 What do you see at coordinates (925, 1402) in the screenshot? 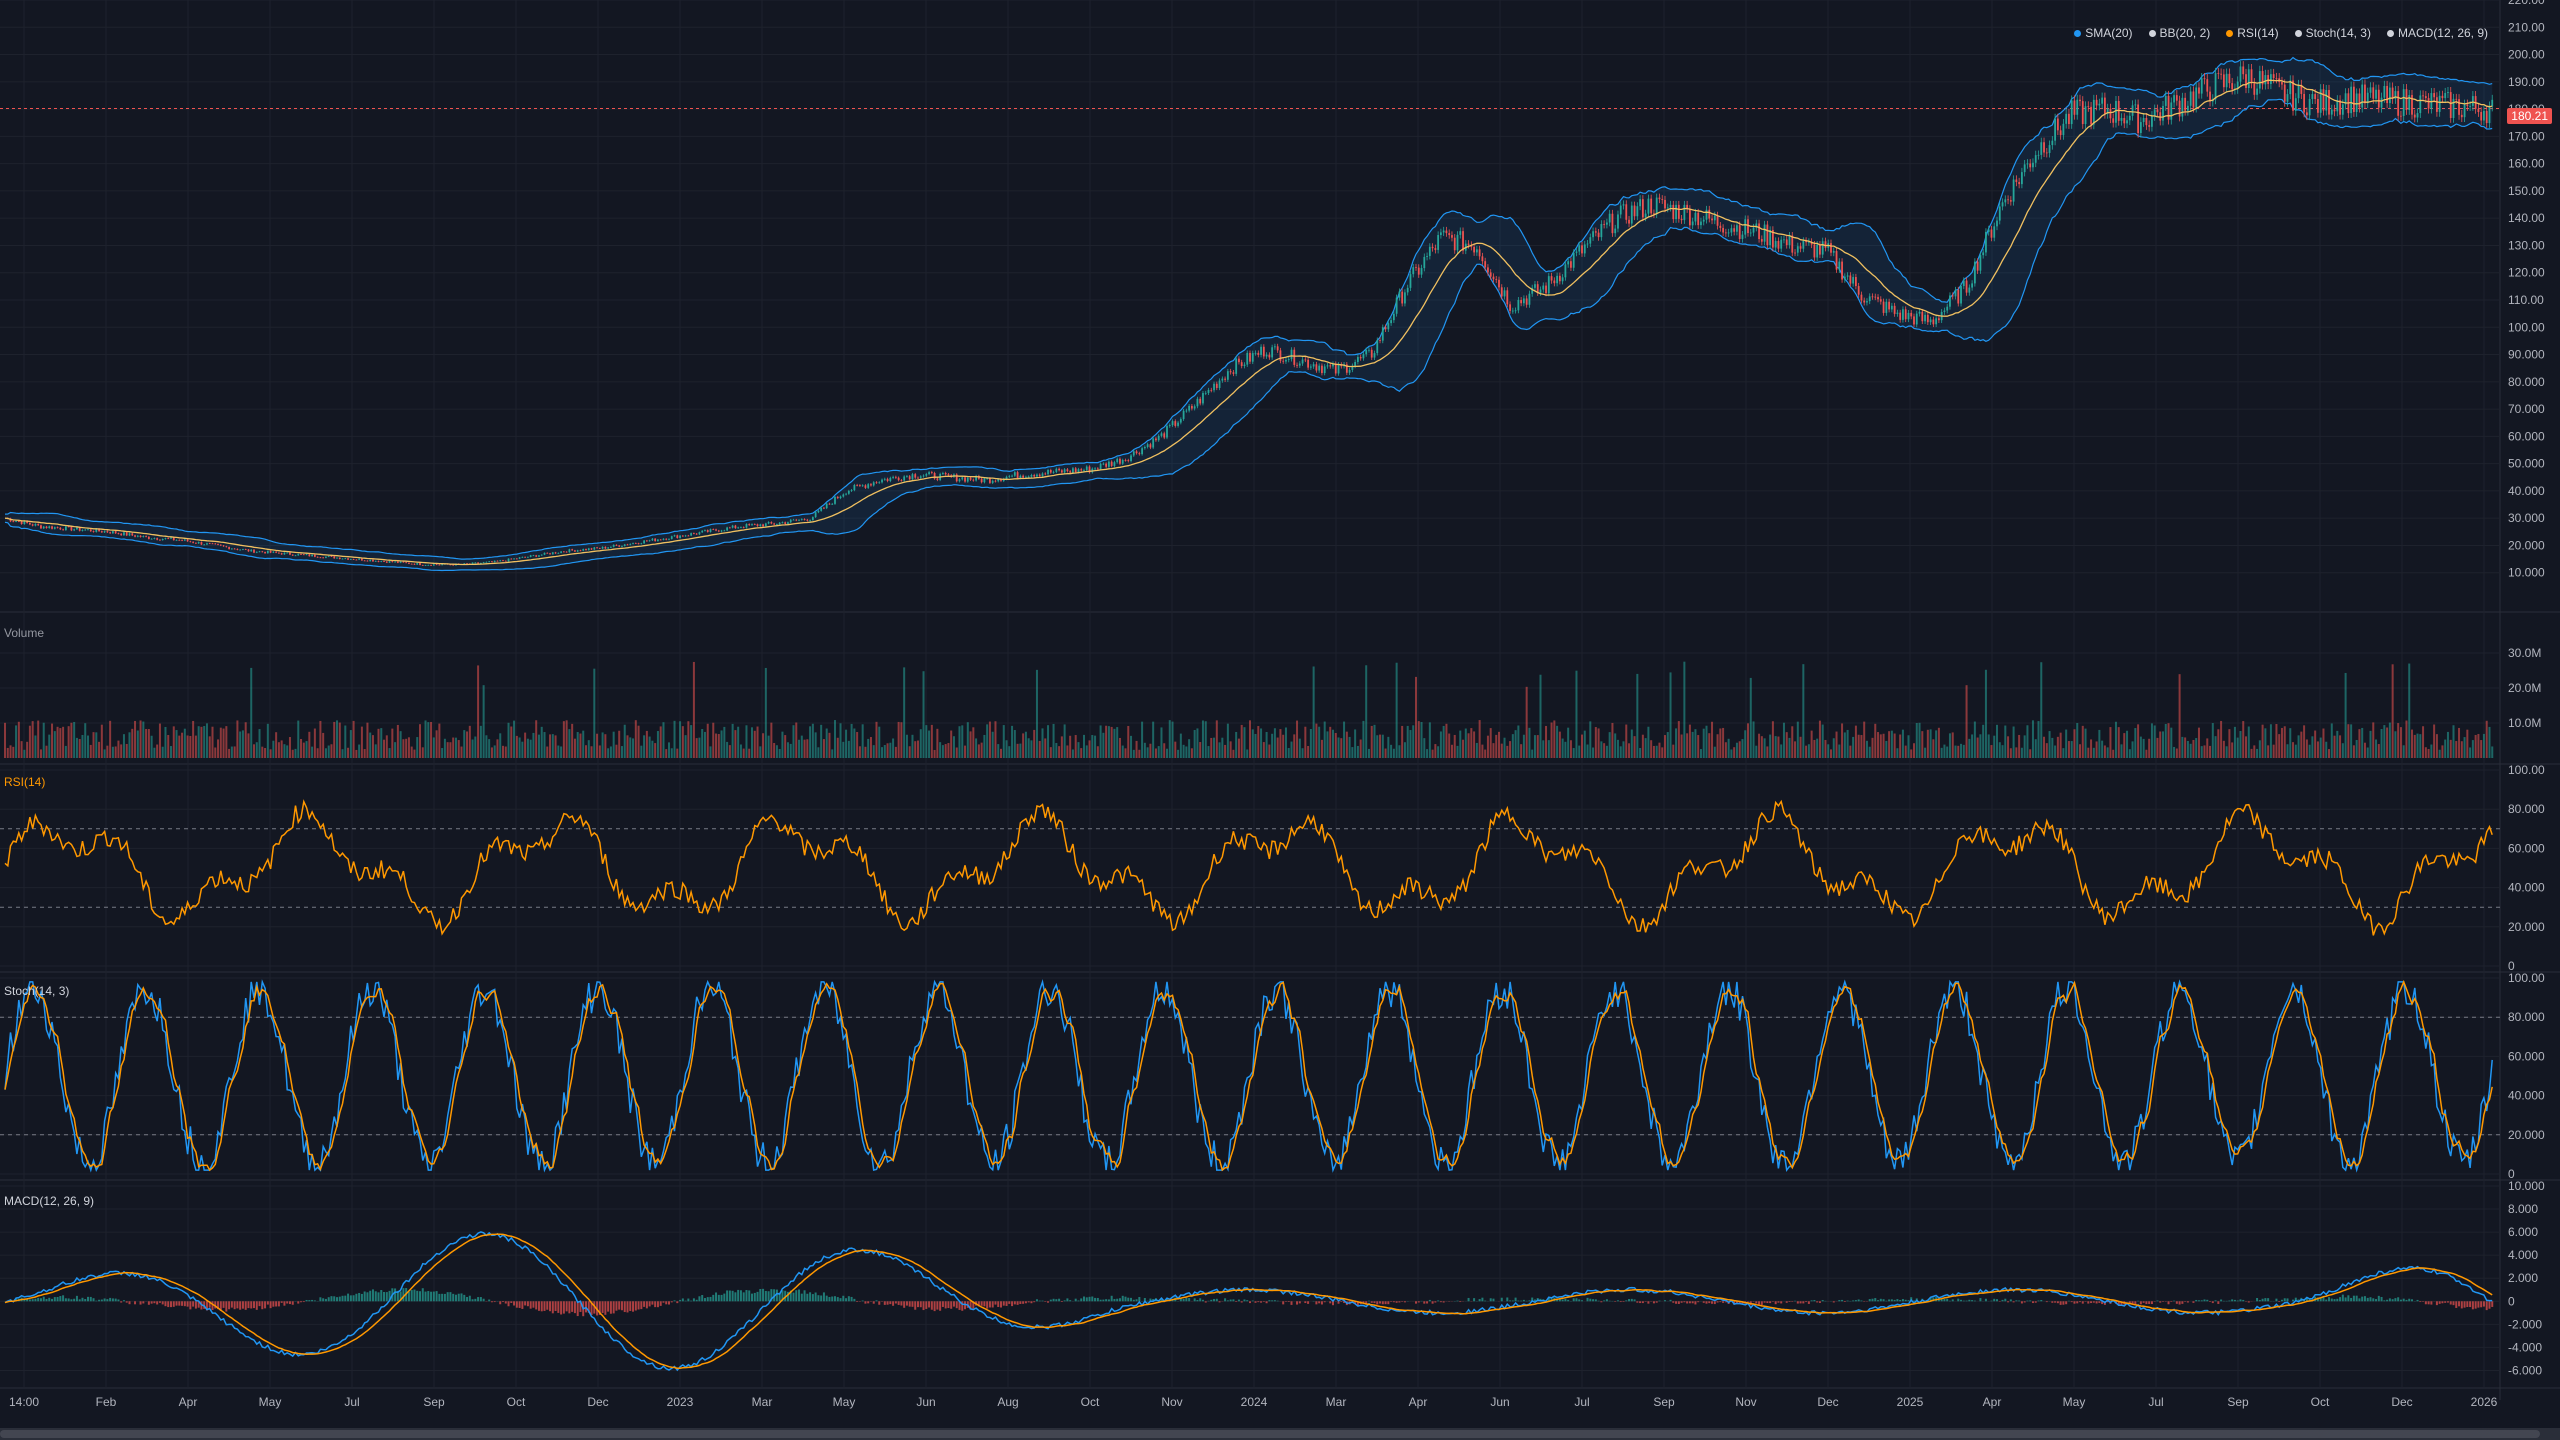
I see `x-tick-label: Jun` at bounding box center [925, 1402].